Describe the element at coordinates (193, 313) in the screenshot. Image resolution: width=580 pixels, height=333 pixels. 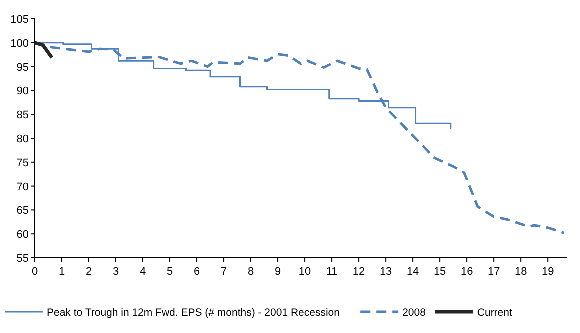
I see `legend-label: Peak to Trough in 12m Fwd. EPS (# months) - 2001 Recession` at that location.